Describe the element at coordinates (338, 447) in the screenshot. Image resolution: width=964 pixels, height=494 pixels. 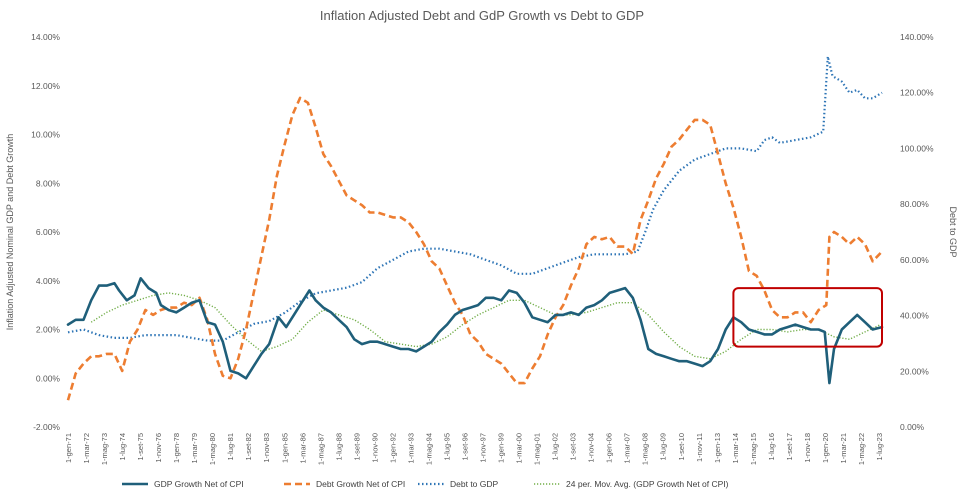
I see `x-tick-label: 1-lug-88` at that location.